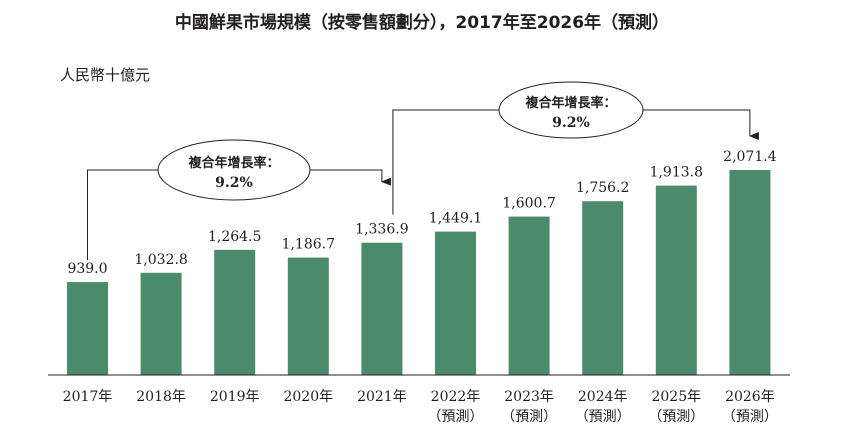 The height and width of the screenshot is (439, 845). I want to click on x-tick-label-4: 2021年, so click(382, 397).